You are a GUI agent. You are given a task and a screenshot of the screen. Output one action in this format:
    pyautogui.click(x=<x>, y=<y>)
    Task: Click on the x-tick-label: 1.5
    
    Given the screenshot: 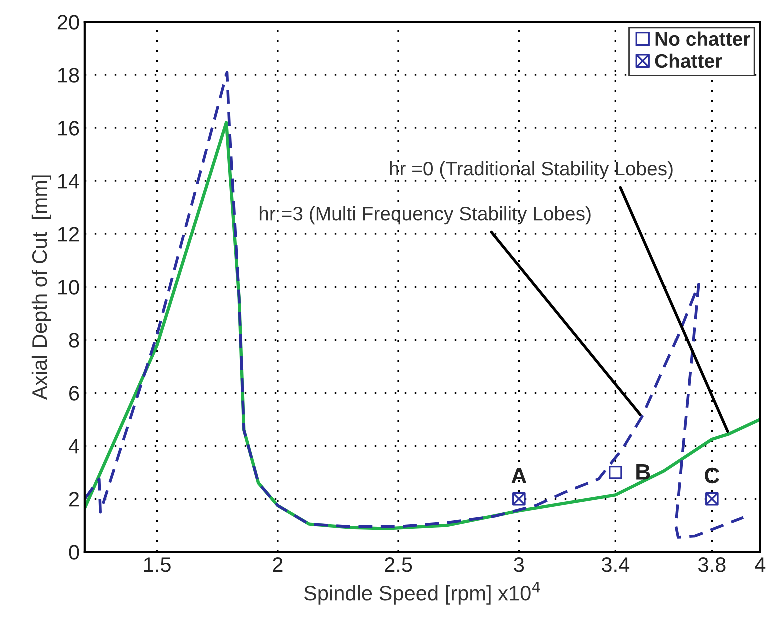 What is the action you would take?
    pyautogui.click(x=157, y=565)
    